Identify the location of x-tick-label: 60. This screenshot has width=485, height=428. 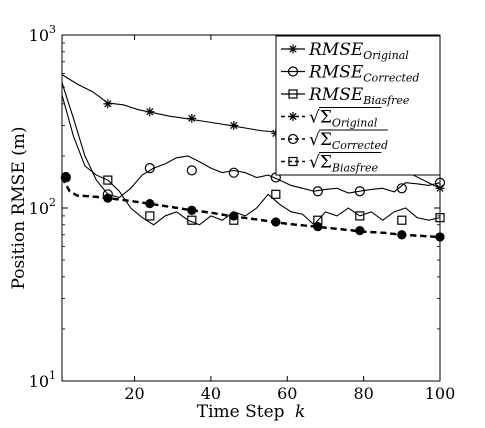
(287, 393).